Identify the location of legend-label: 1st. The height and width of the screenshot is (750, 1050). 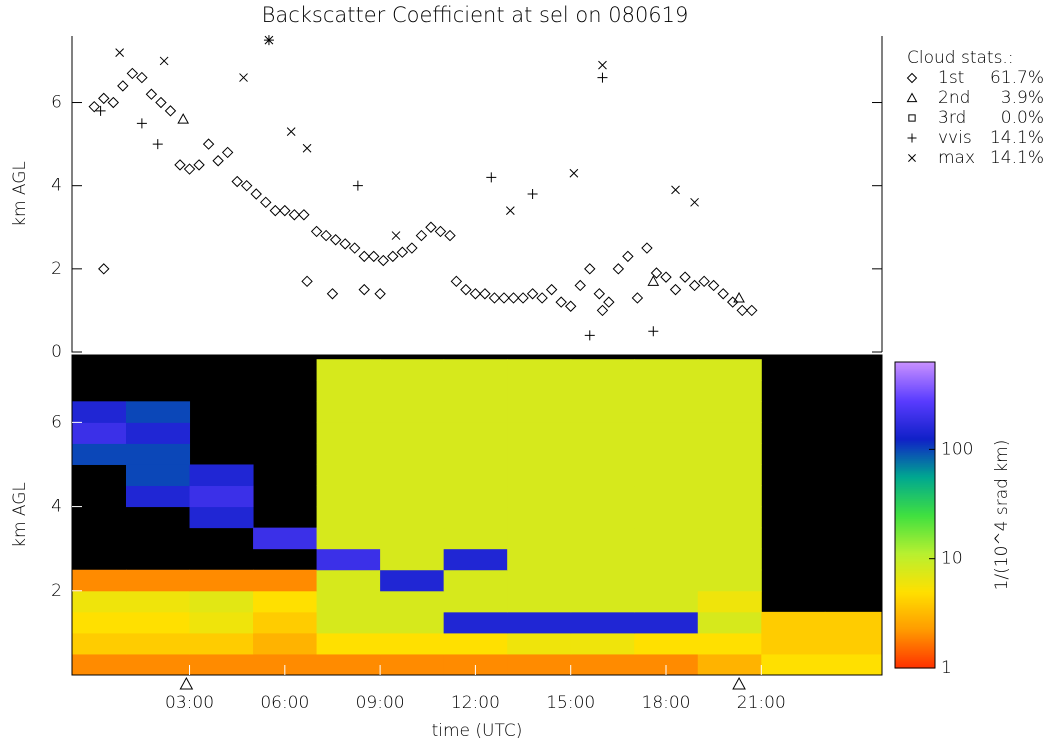
(951, 78).